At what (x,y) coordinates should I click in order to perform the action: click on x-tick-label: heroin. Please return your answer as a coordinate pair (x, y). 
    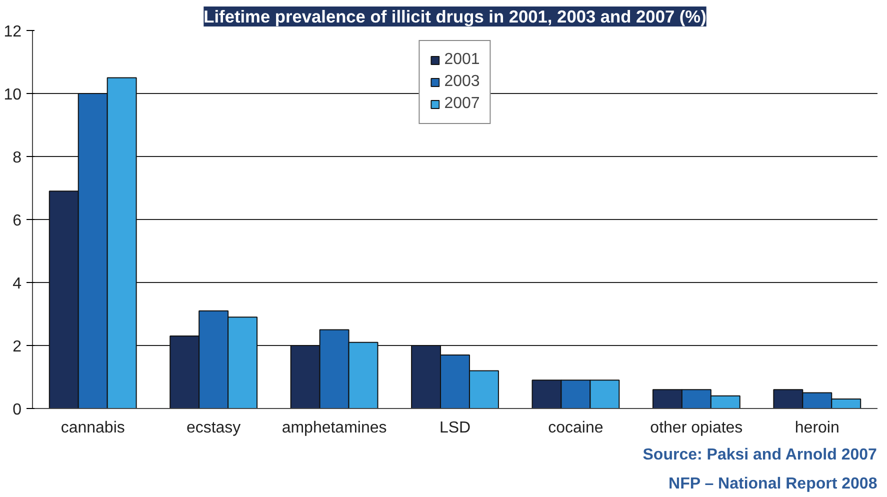
    Looking at the image, I should click on (817, 428).